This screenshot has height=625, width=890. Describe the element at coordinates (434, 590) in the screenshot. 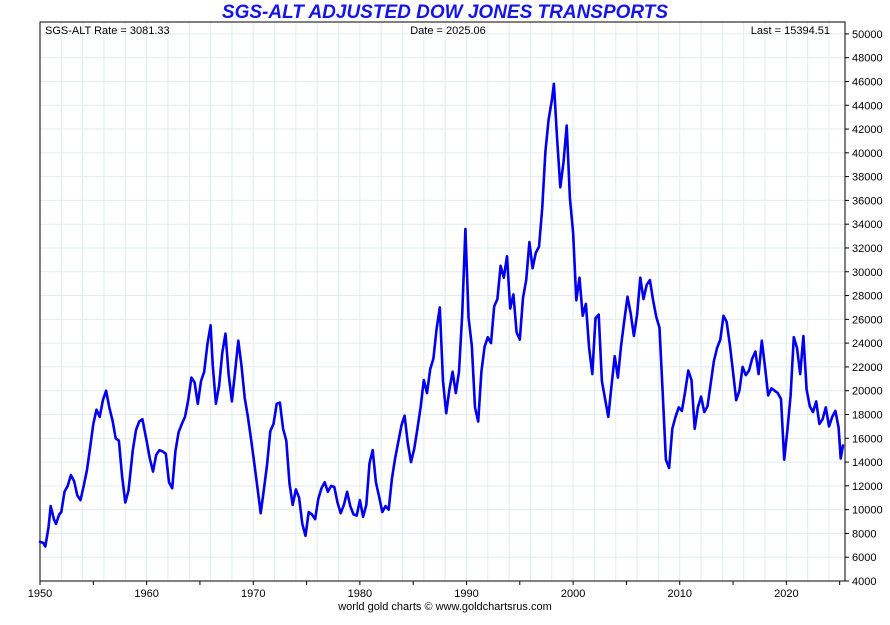

I see `x-axis: 1950 1960 1970 1980 1990 2000 2010 2020` at that location.